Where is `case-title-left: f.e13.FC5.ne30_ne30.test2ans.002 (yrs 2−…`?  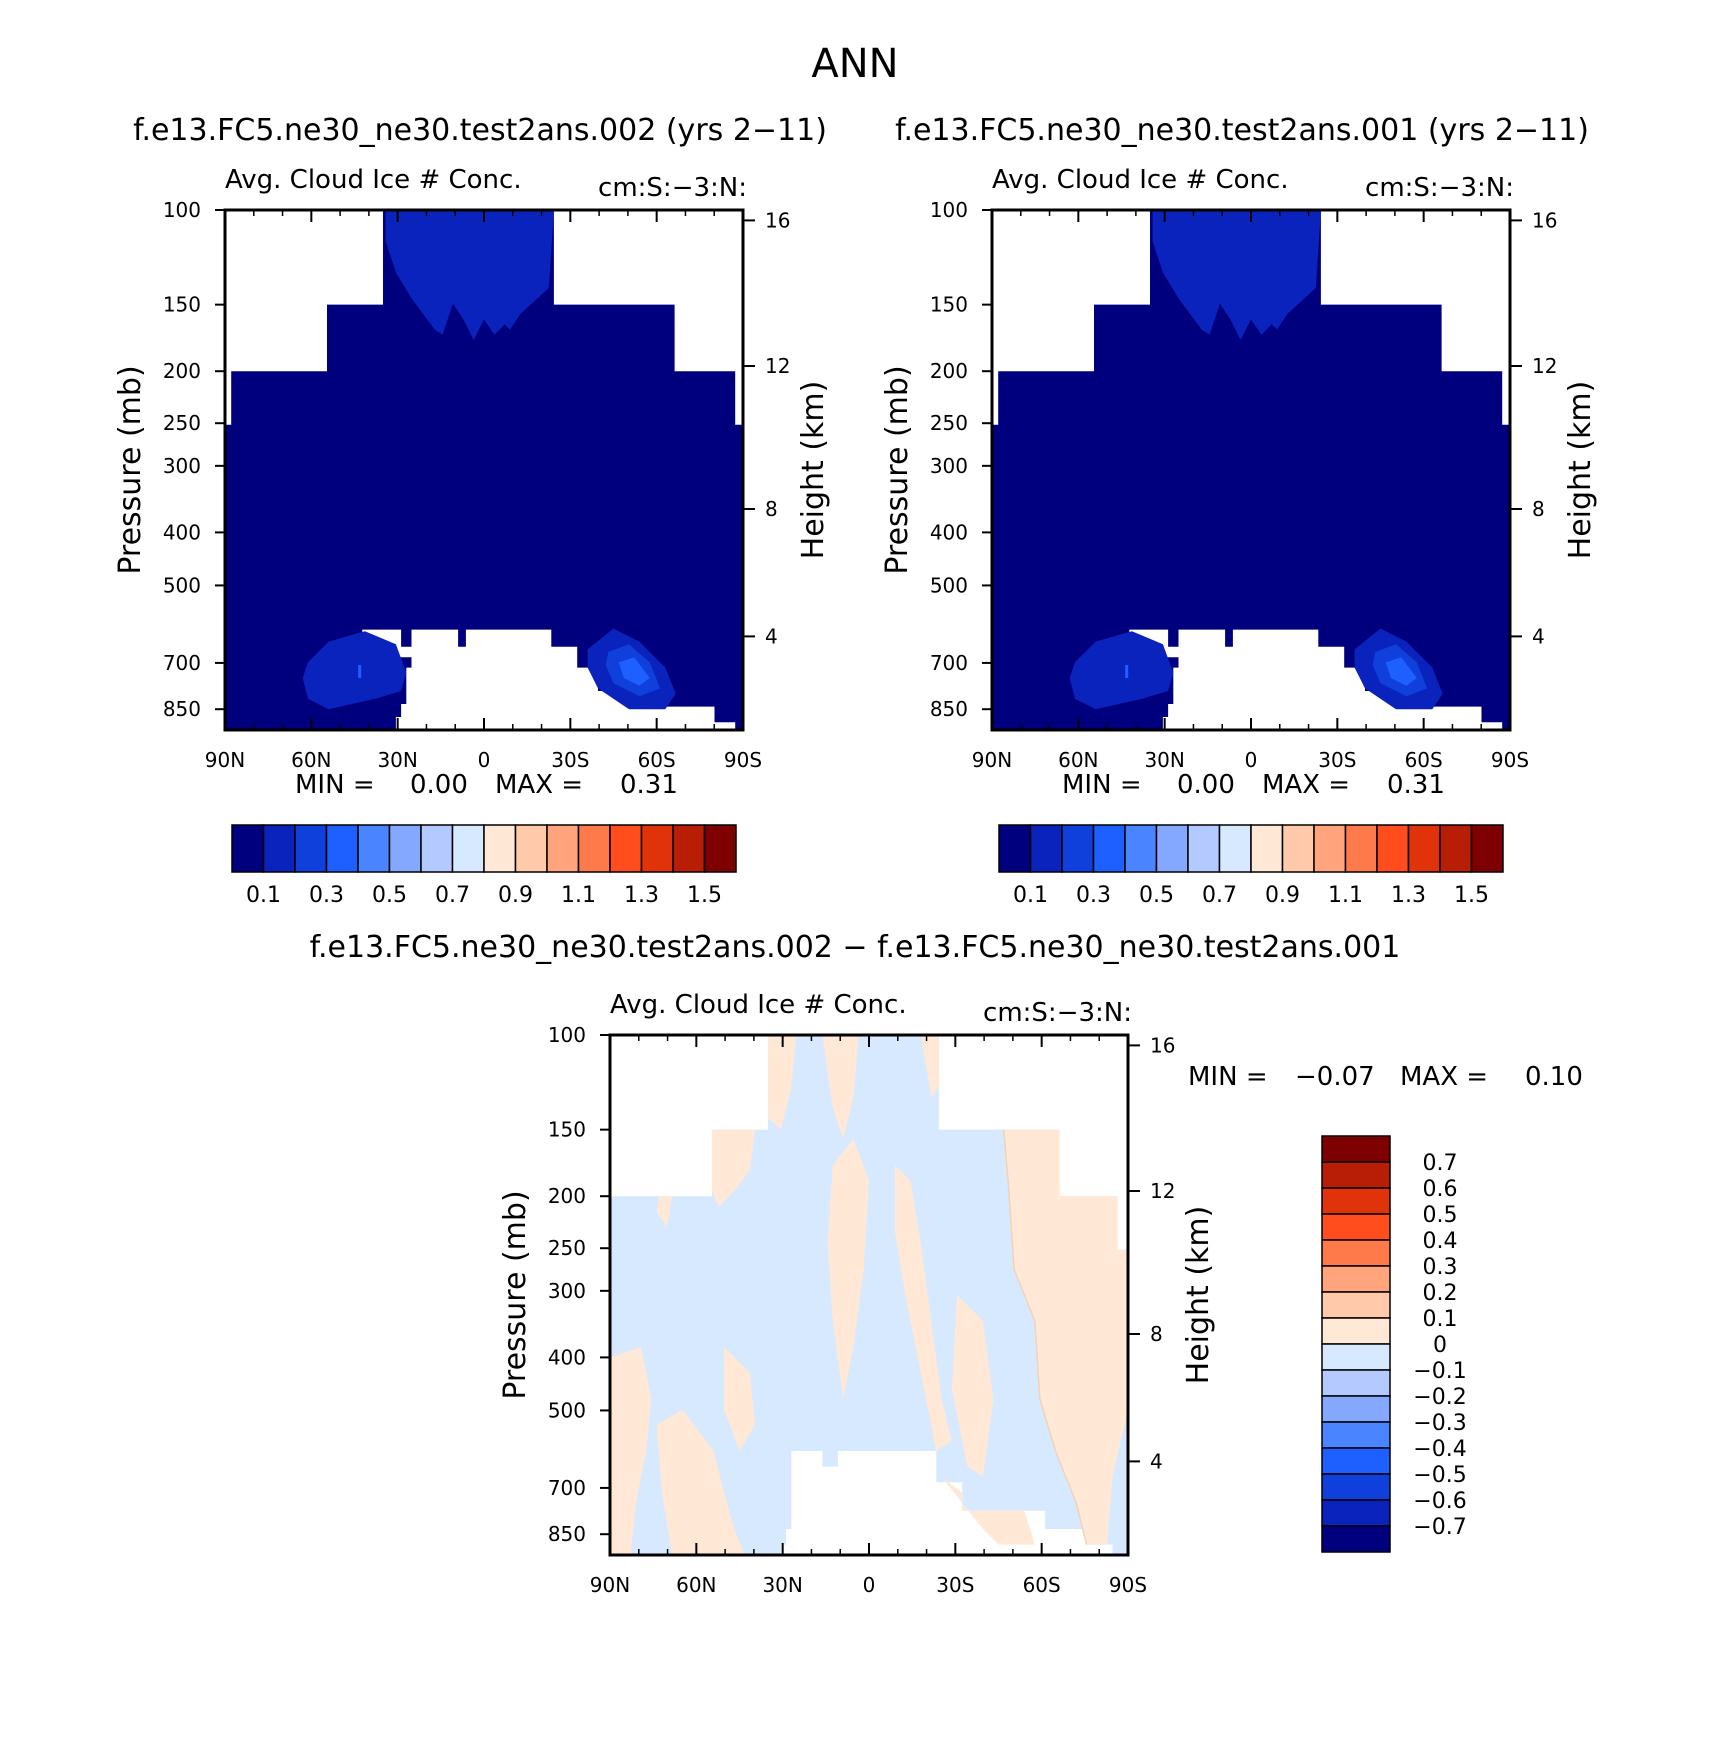
case-title-left: f.e13.FC5.ne30_ne30.test2ans.002 (yrs 2−… is located at coordinates (480, 130).